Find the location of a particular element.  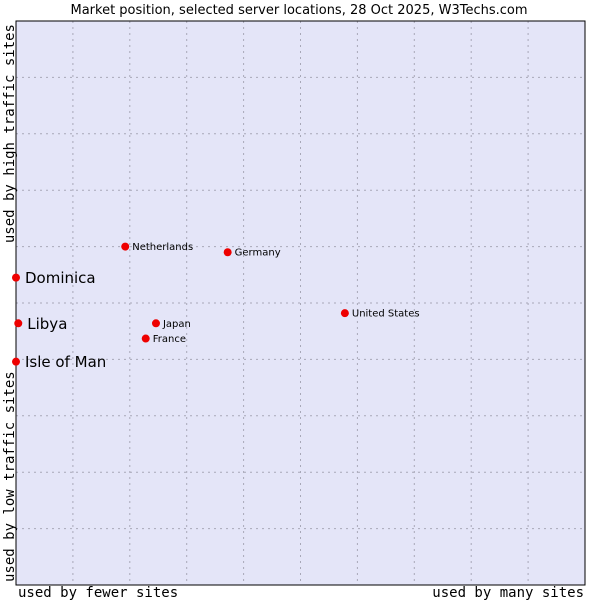

point-label-france: France is located at coordinates (169, 339).